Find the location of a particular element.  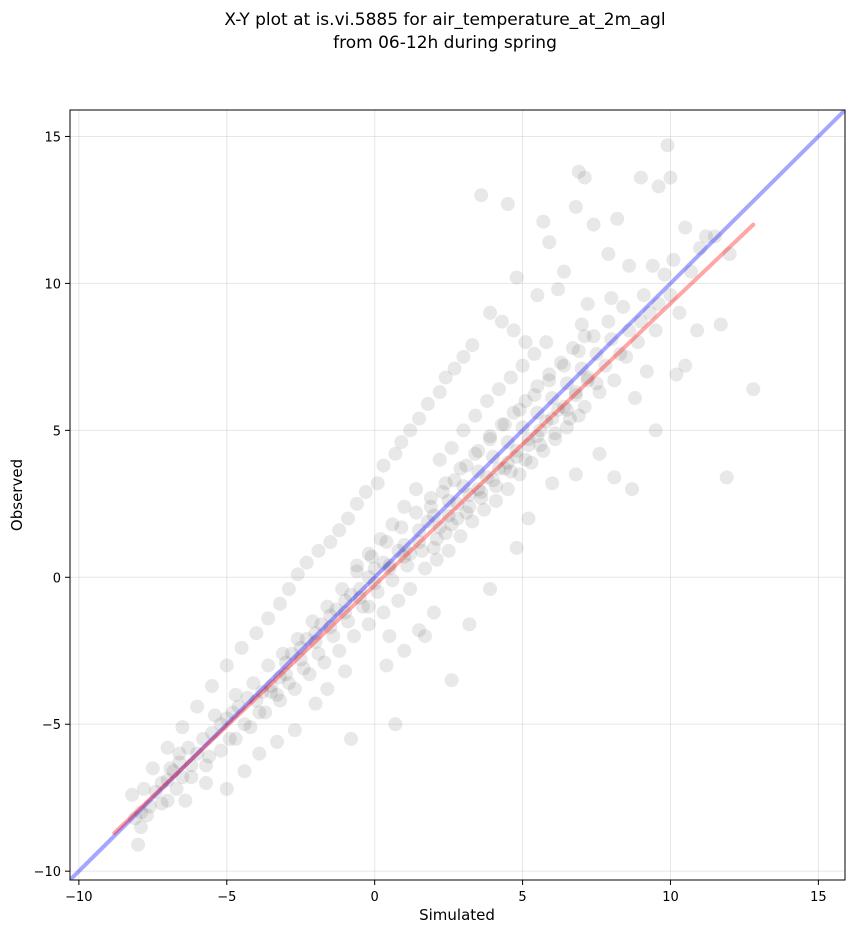

y-tick-label: 15 is located at coordinates (52, 137).